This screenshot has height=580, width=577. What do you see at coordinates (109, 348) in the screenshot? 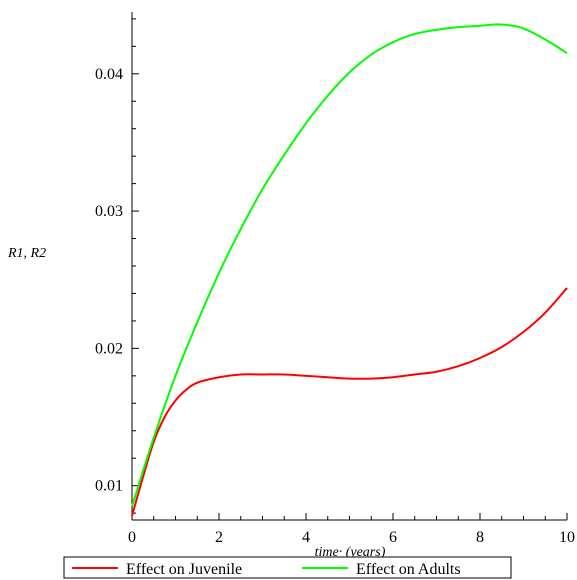
I see `y-tick-label: 0.02` at bounding box center [109, 348].